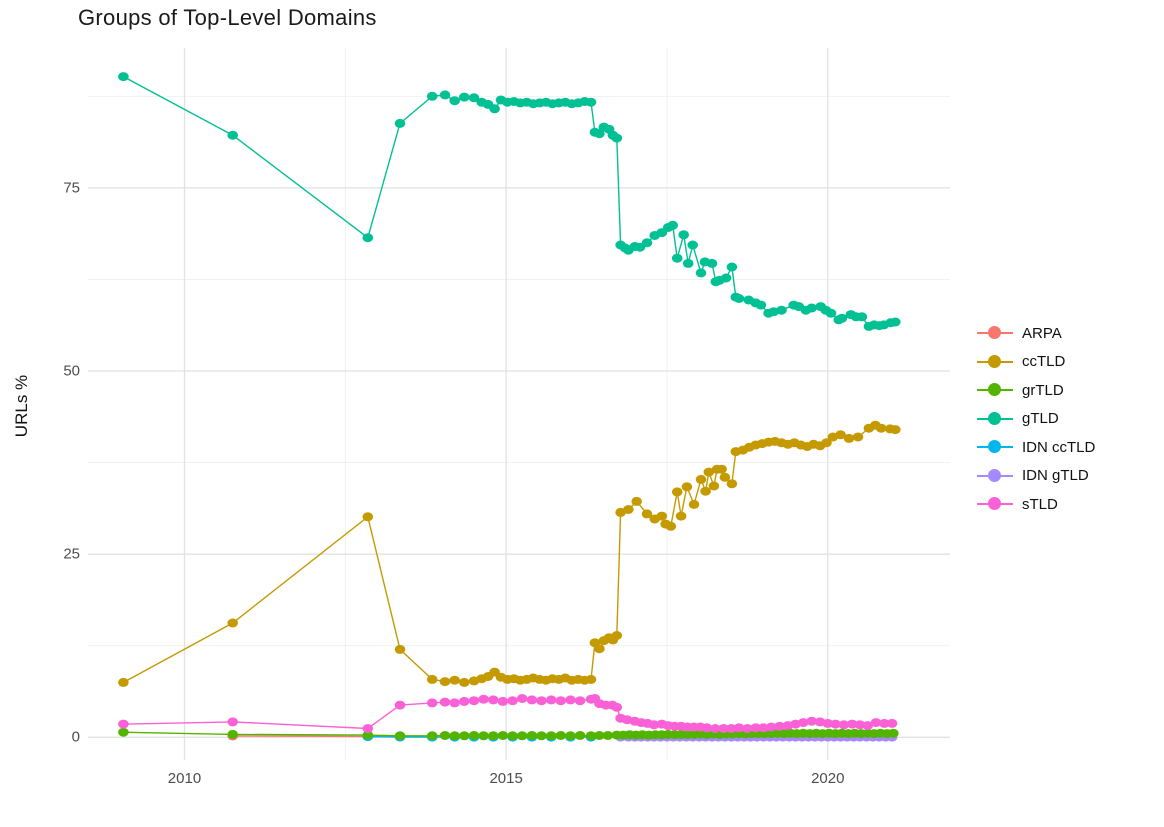  Describe the element at coordinates (75, 737) in the screenshot. I see `y-tick-label: 0` at that location.